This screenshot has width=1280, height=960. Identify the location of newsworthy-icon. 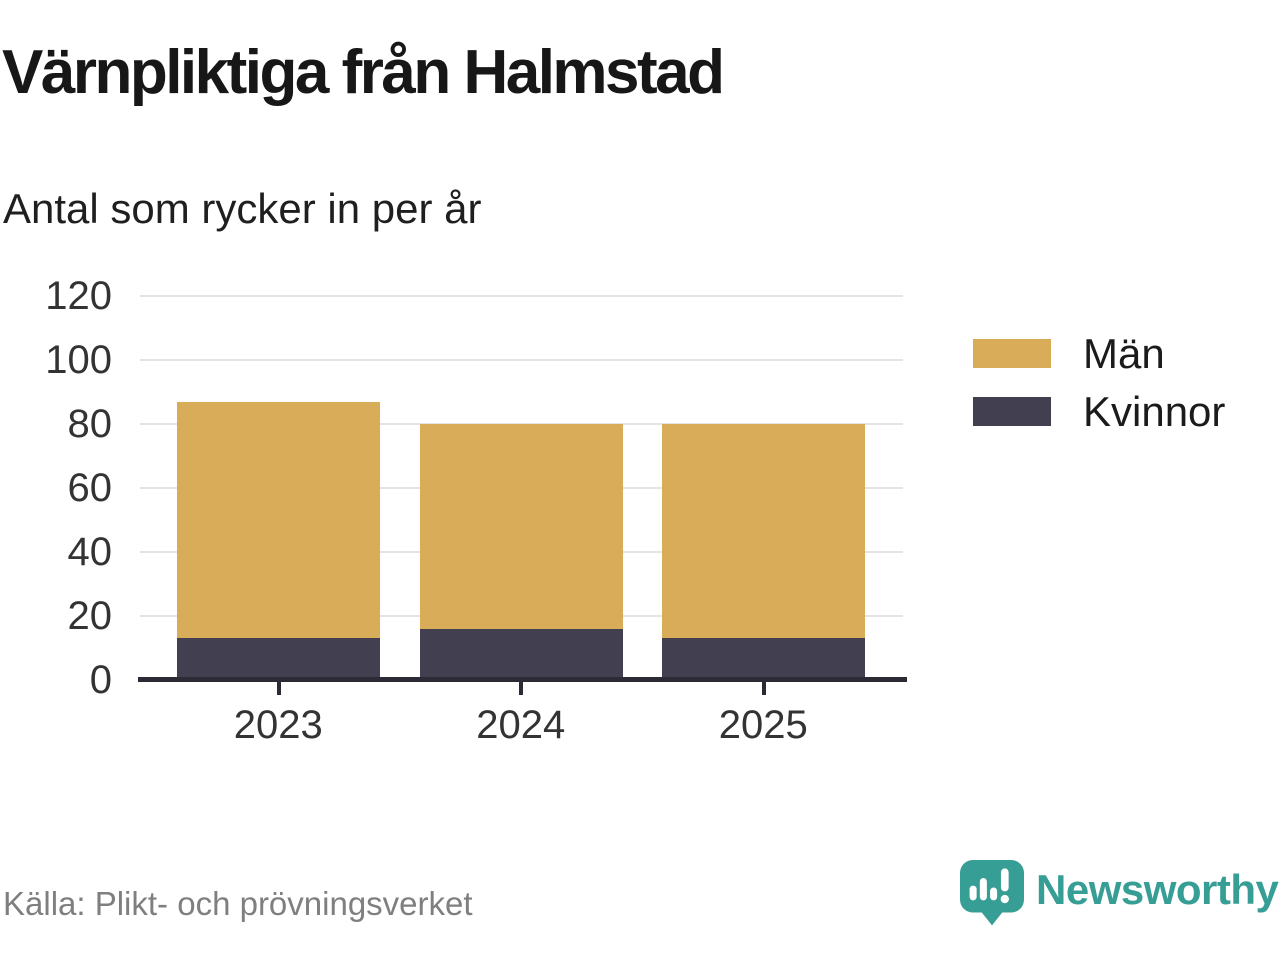
(992, 893).